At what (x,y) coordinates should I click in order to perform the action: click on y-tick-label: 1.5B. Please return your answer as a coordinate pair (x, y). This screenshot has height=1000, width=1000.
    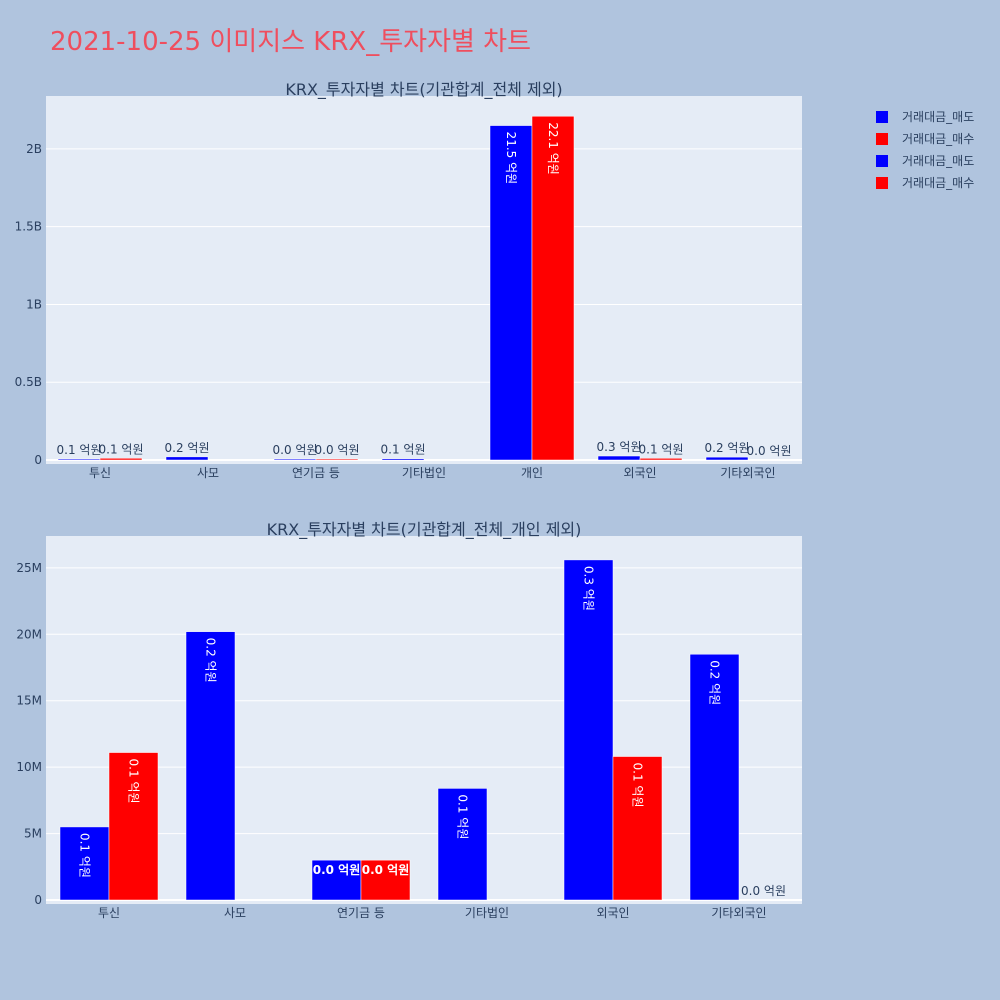
    Looking at the image, I should click on (28, 227).